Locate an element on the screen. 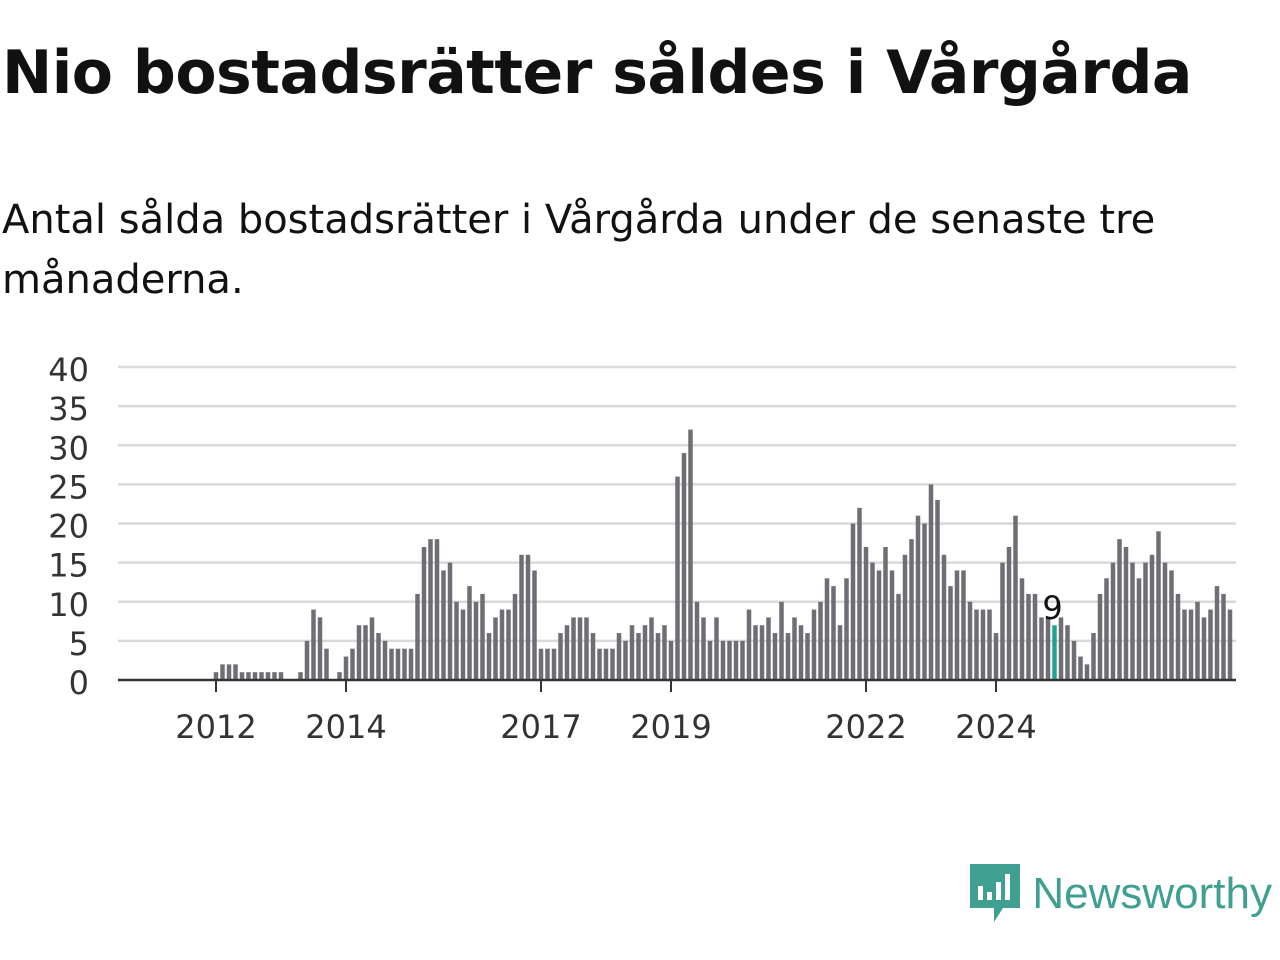 This screenshot has width=1280, height=960. y-tick-label: 20 is located at coordinates (68, 527).